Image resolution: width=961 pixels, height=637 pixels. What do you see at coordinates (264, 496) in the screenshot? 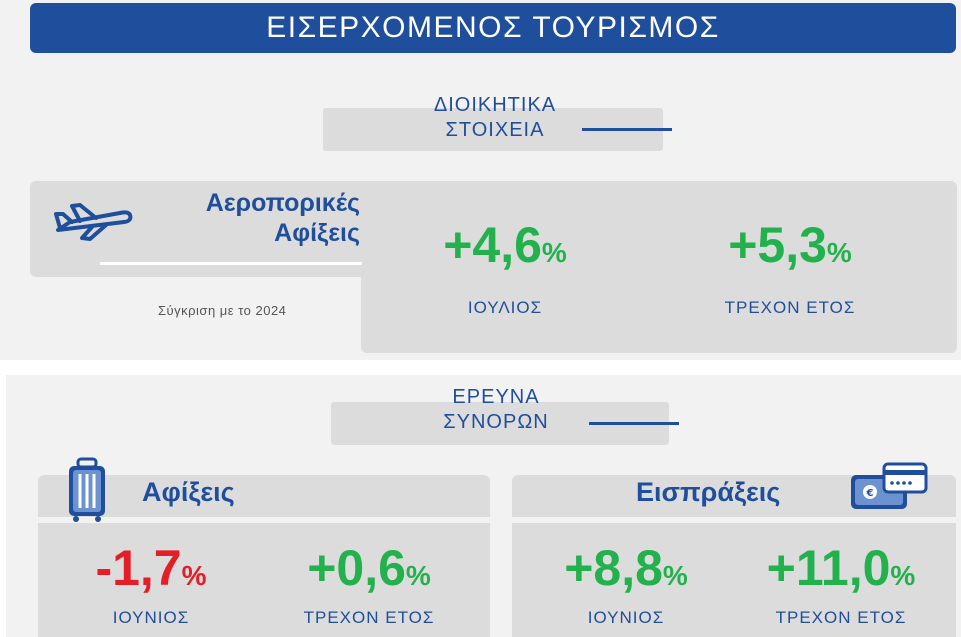
I see `arrivals-header-box` at bounding box center [264, 496].